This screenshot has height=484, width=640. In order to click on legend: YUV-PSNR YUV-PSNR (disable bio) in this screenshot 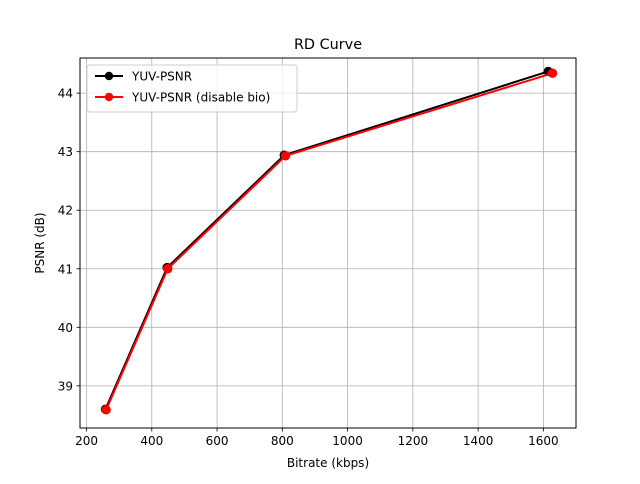, I will do `click(192, 88)`.